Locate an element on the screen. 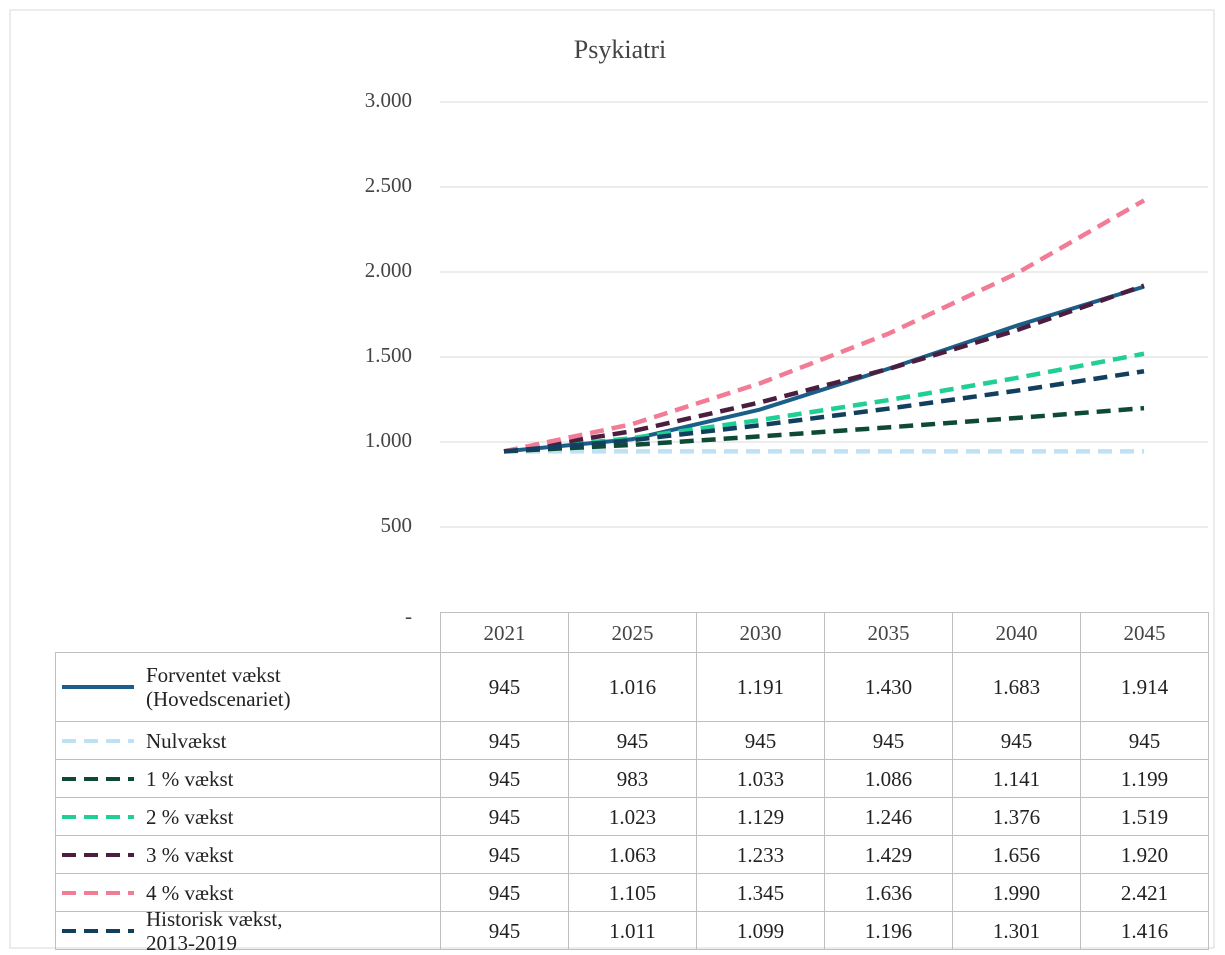 The image size is (1225, 955). table-value-cell: 1.636 is located at coordinates (888, 892).